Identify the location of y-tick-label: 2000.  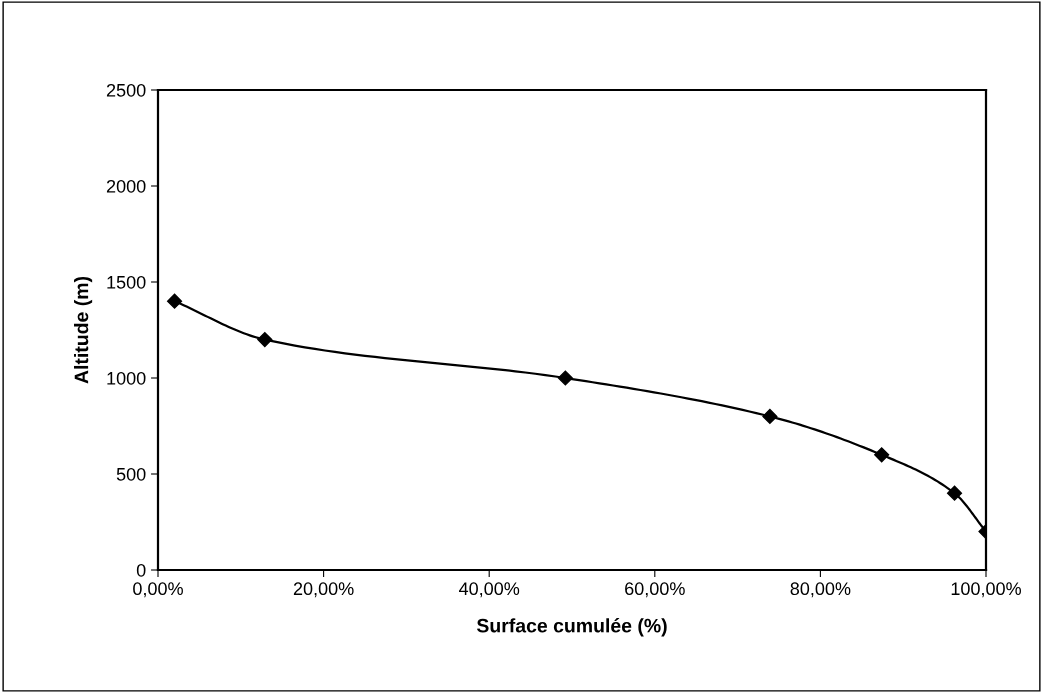
(126, 186).